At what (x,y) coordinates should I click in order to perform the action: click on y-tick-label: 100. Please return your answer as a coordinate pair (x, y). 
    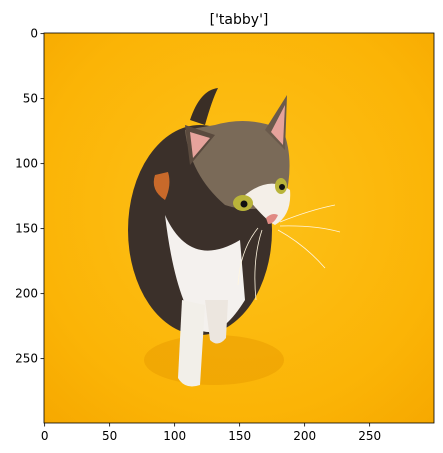
    Looking at the image, I should click on (26, 164).